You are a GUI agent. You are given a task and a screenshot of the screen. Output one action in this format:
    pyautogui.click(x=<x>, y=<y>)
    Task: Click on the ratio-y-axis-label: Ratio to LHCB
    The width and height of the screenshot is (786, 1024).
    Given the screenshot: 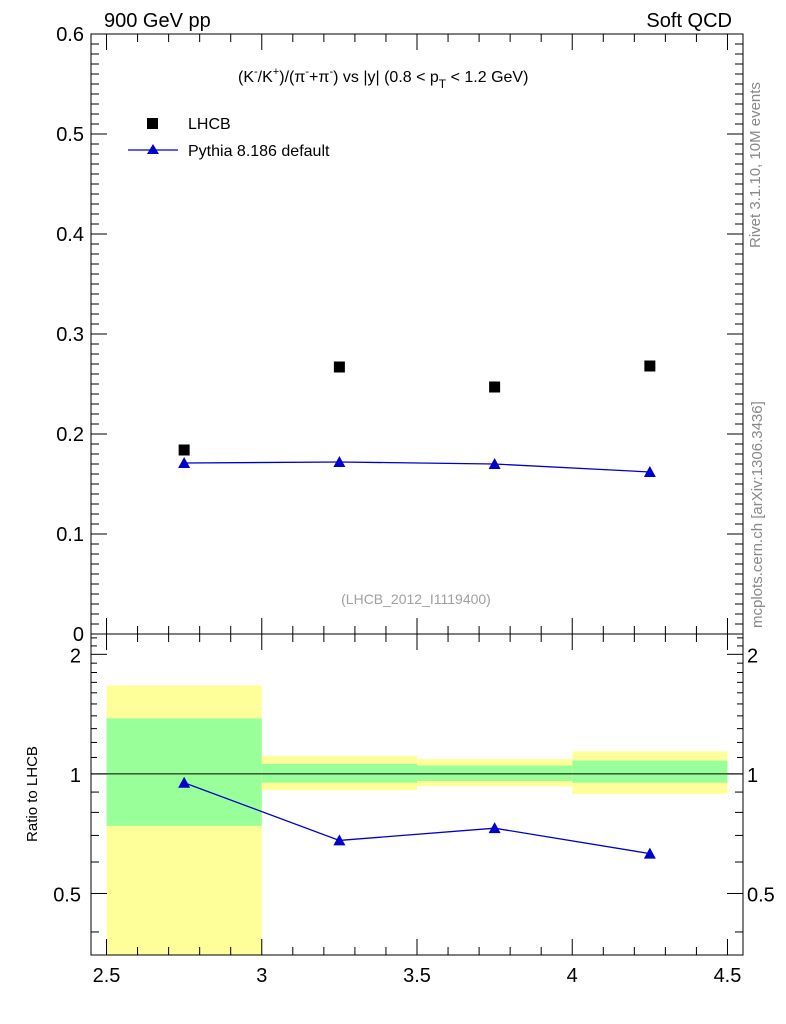 What is the action you would take?
    pyautogui.click(x=32, y=794)
    